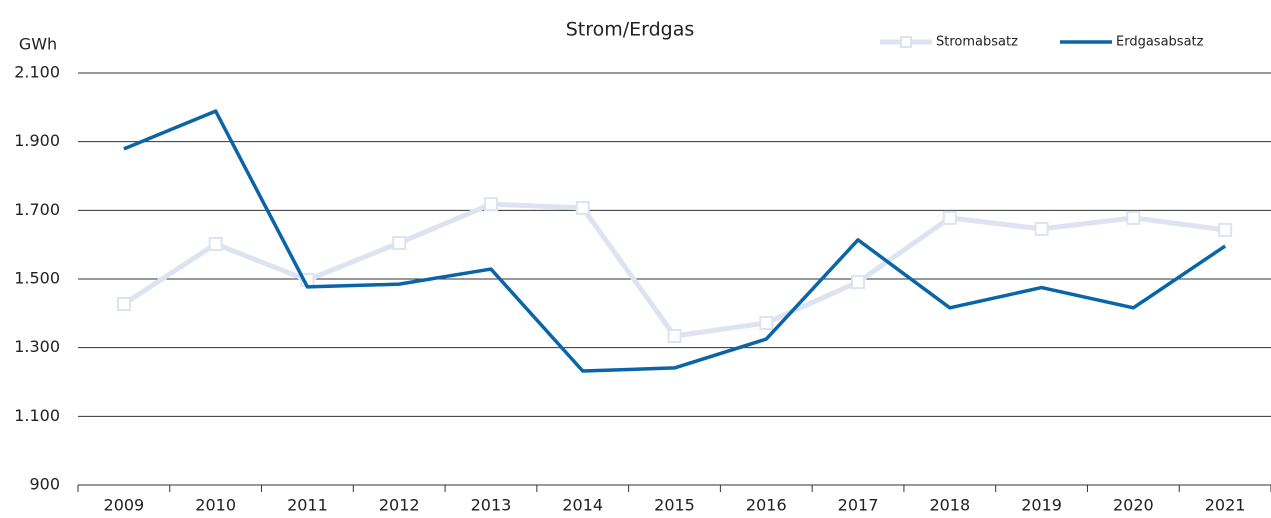  What do you see at coordinates (491, 505) in the screenshot?
I see `x-tick-label: 2013` at bounding box center [491, 505].